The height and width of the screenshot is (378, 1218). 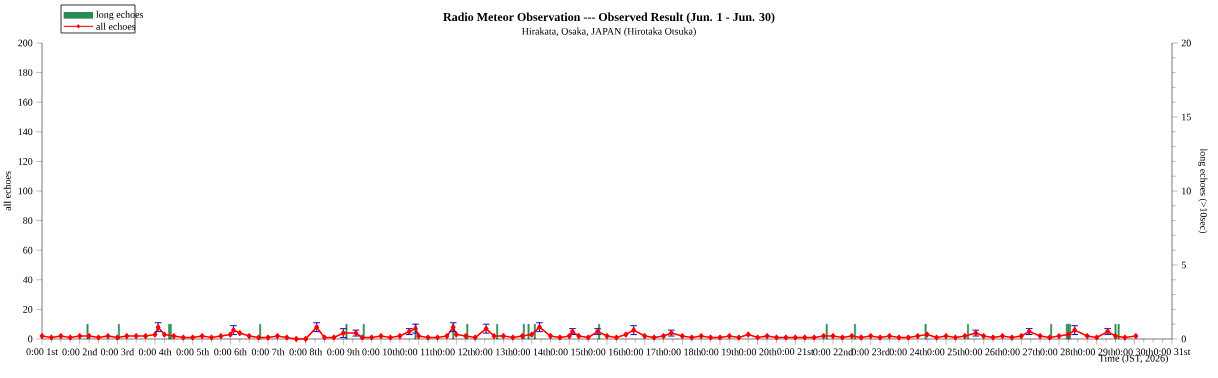 I want to click on x-tick-label: 0:00 17th, so click(x=645, y=352).